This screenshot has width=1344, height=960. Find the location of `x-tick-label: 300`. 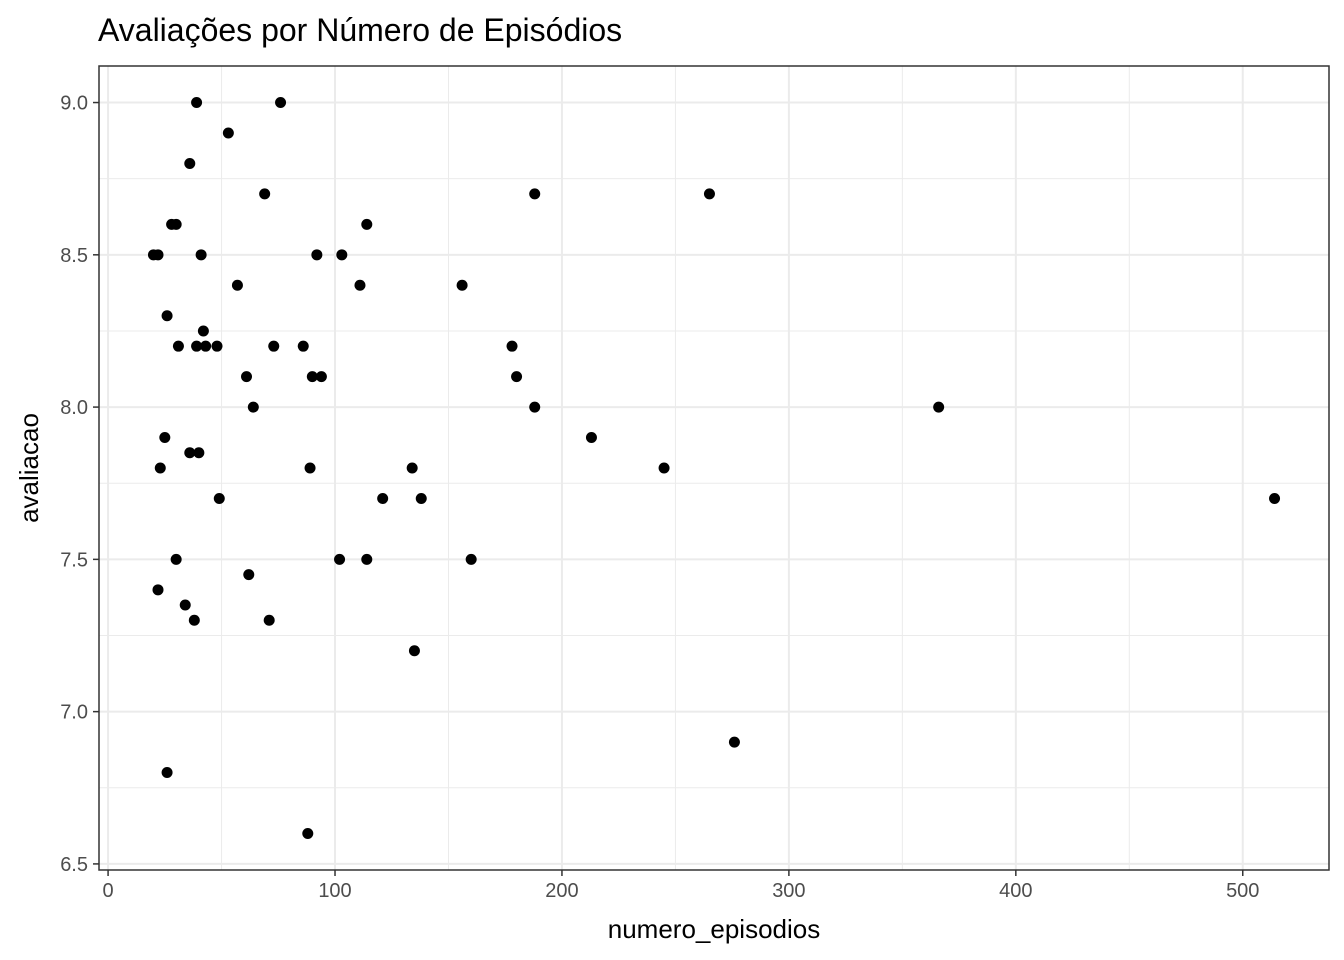

x-tick-label: 300 is located at coordinates (788, 891).